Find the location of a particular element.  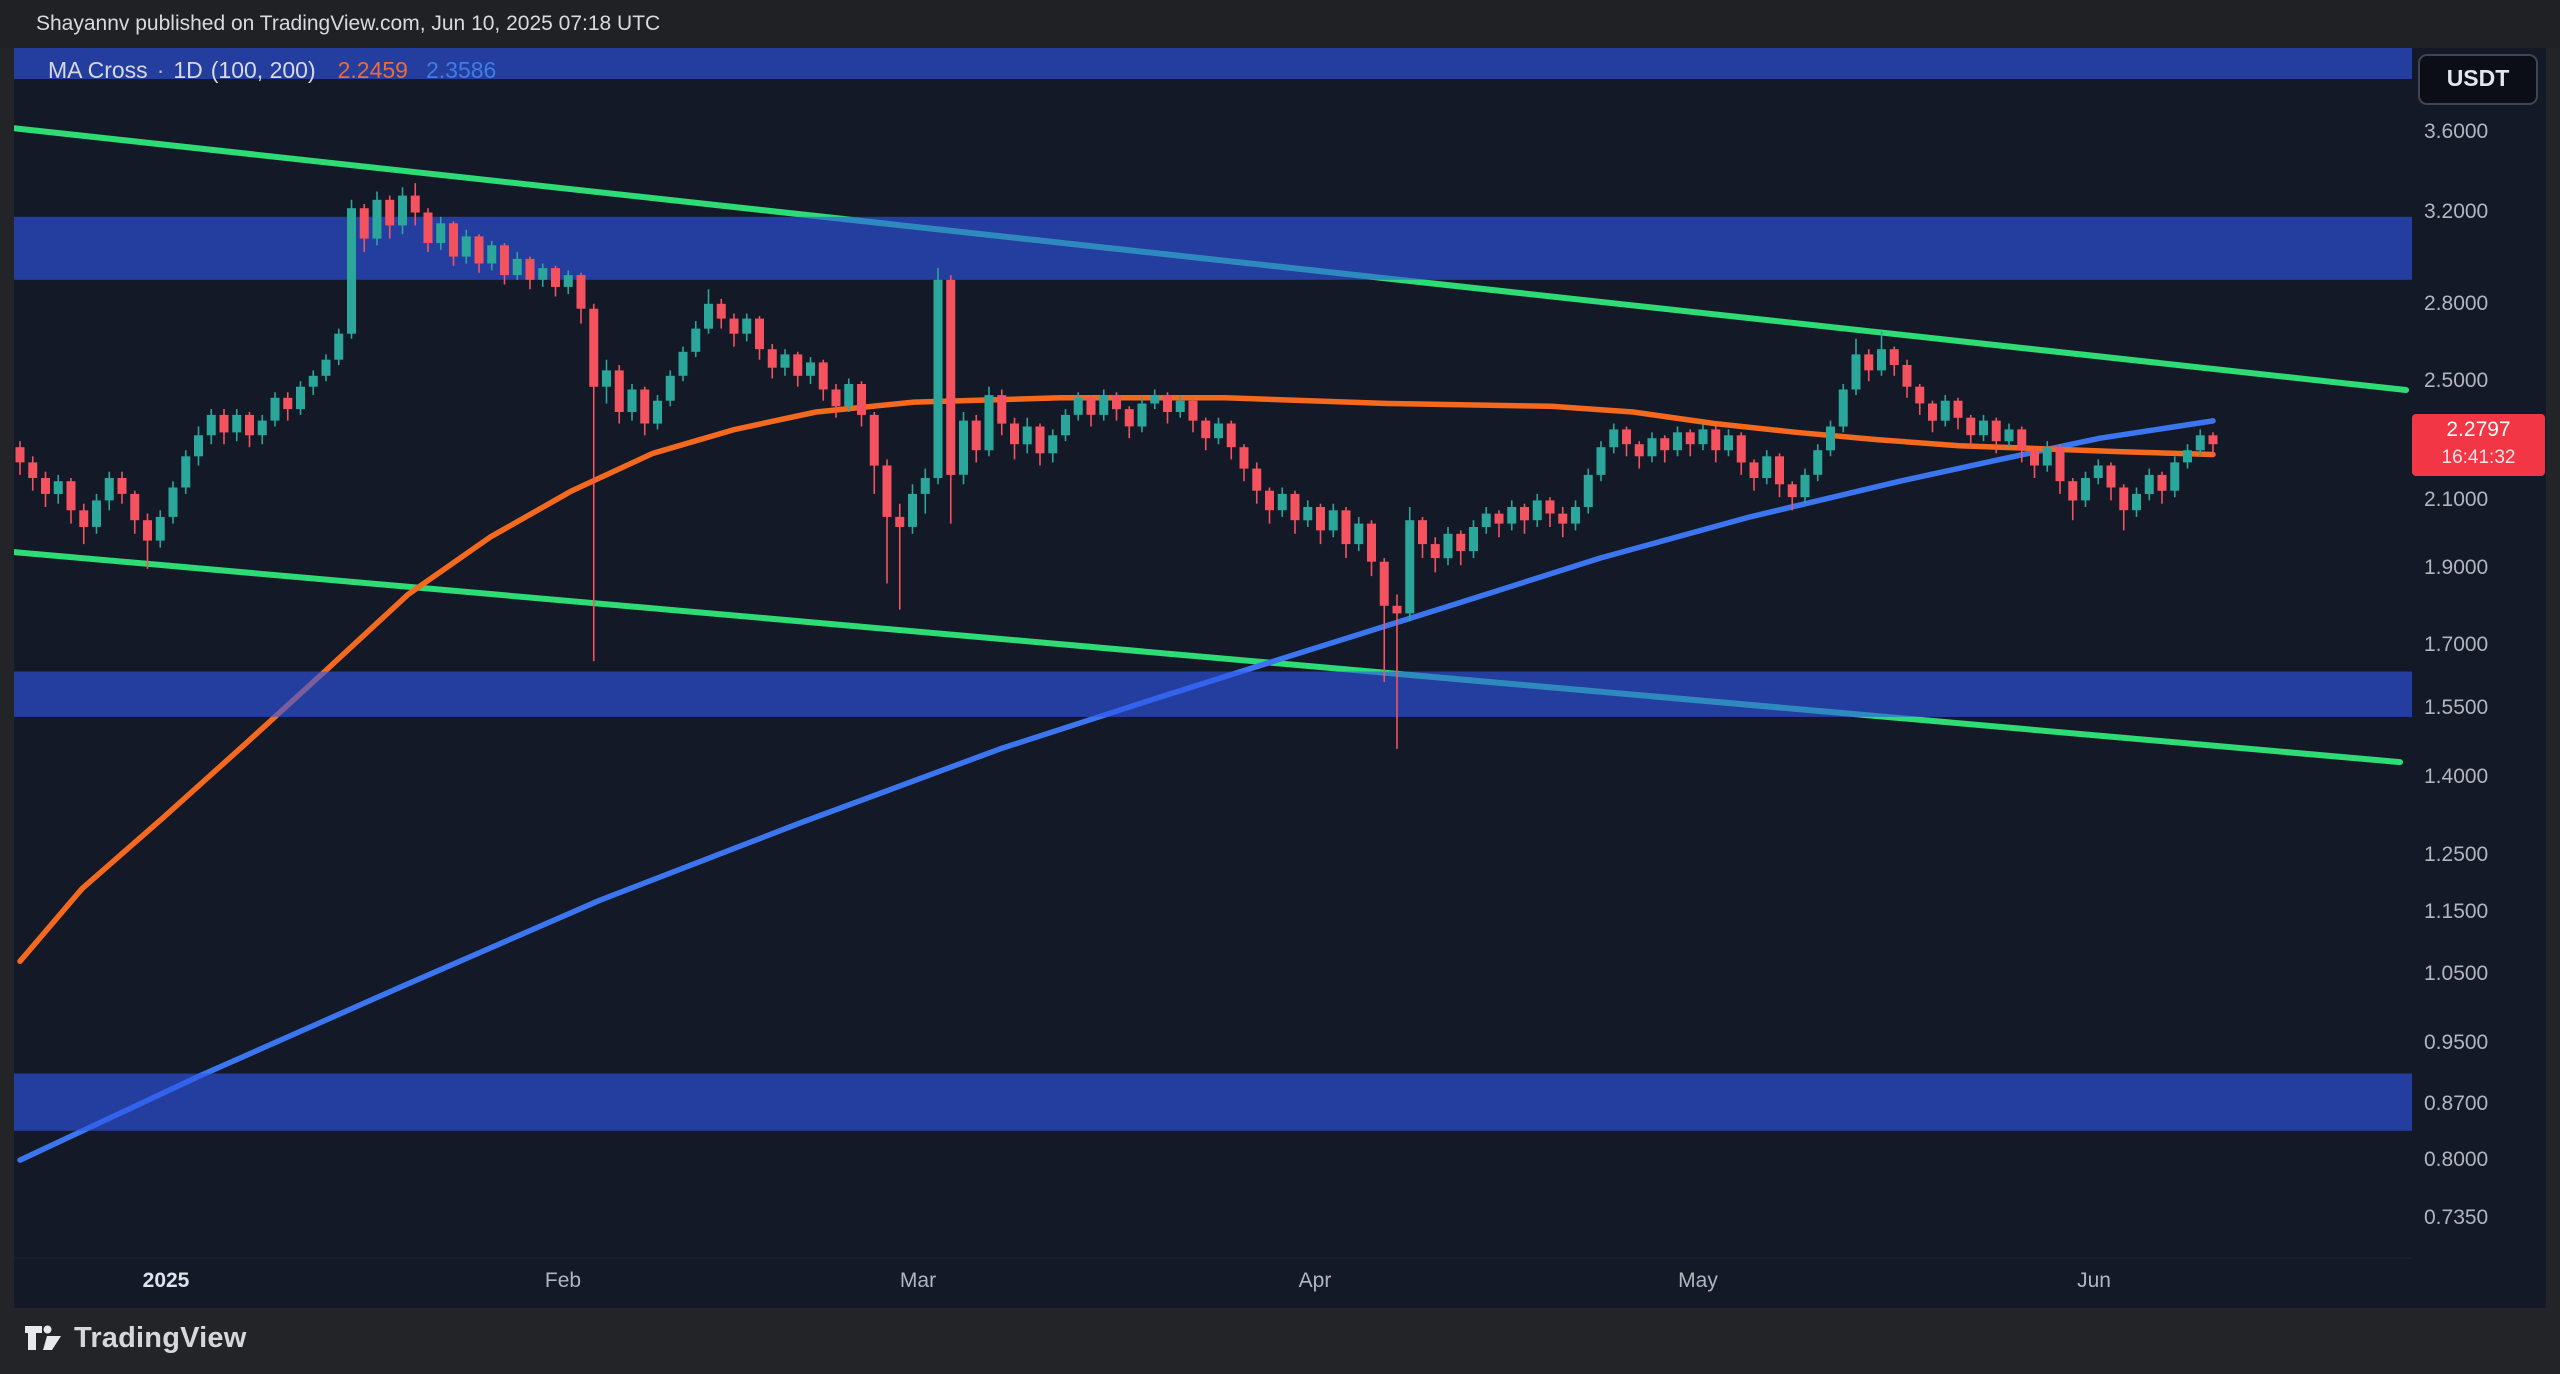

resistance-zone-main is located at coordinates (1213, 248).